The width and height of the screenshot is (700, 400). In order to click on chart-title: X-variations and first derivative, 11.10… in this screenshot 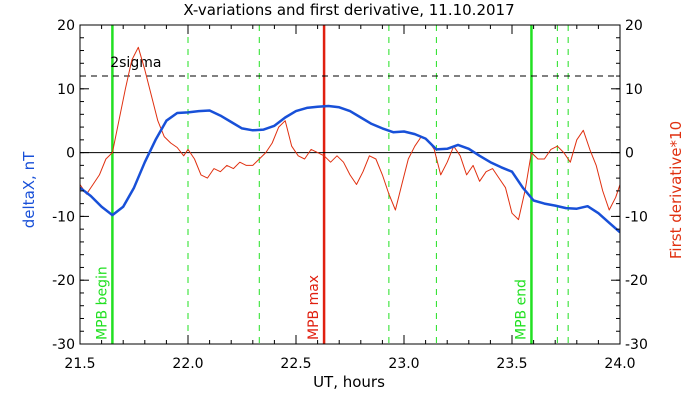, I will do `click(348, 10)`.